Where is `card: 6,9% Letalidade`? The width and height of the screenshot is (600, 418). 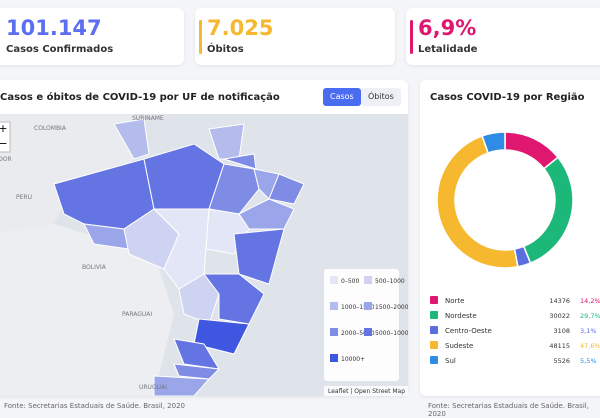
card: 6,9% Letalidade is located at coordinates (503, 36).